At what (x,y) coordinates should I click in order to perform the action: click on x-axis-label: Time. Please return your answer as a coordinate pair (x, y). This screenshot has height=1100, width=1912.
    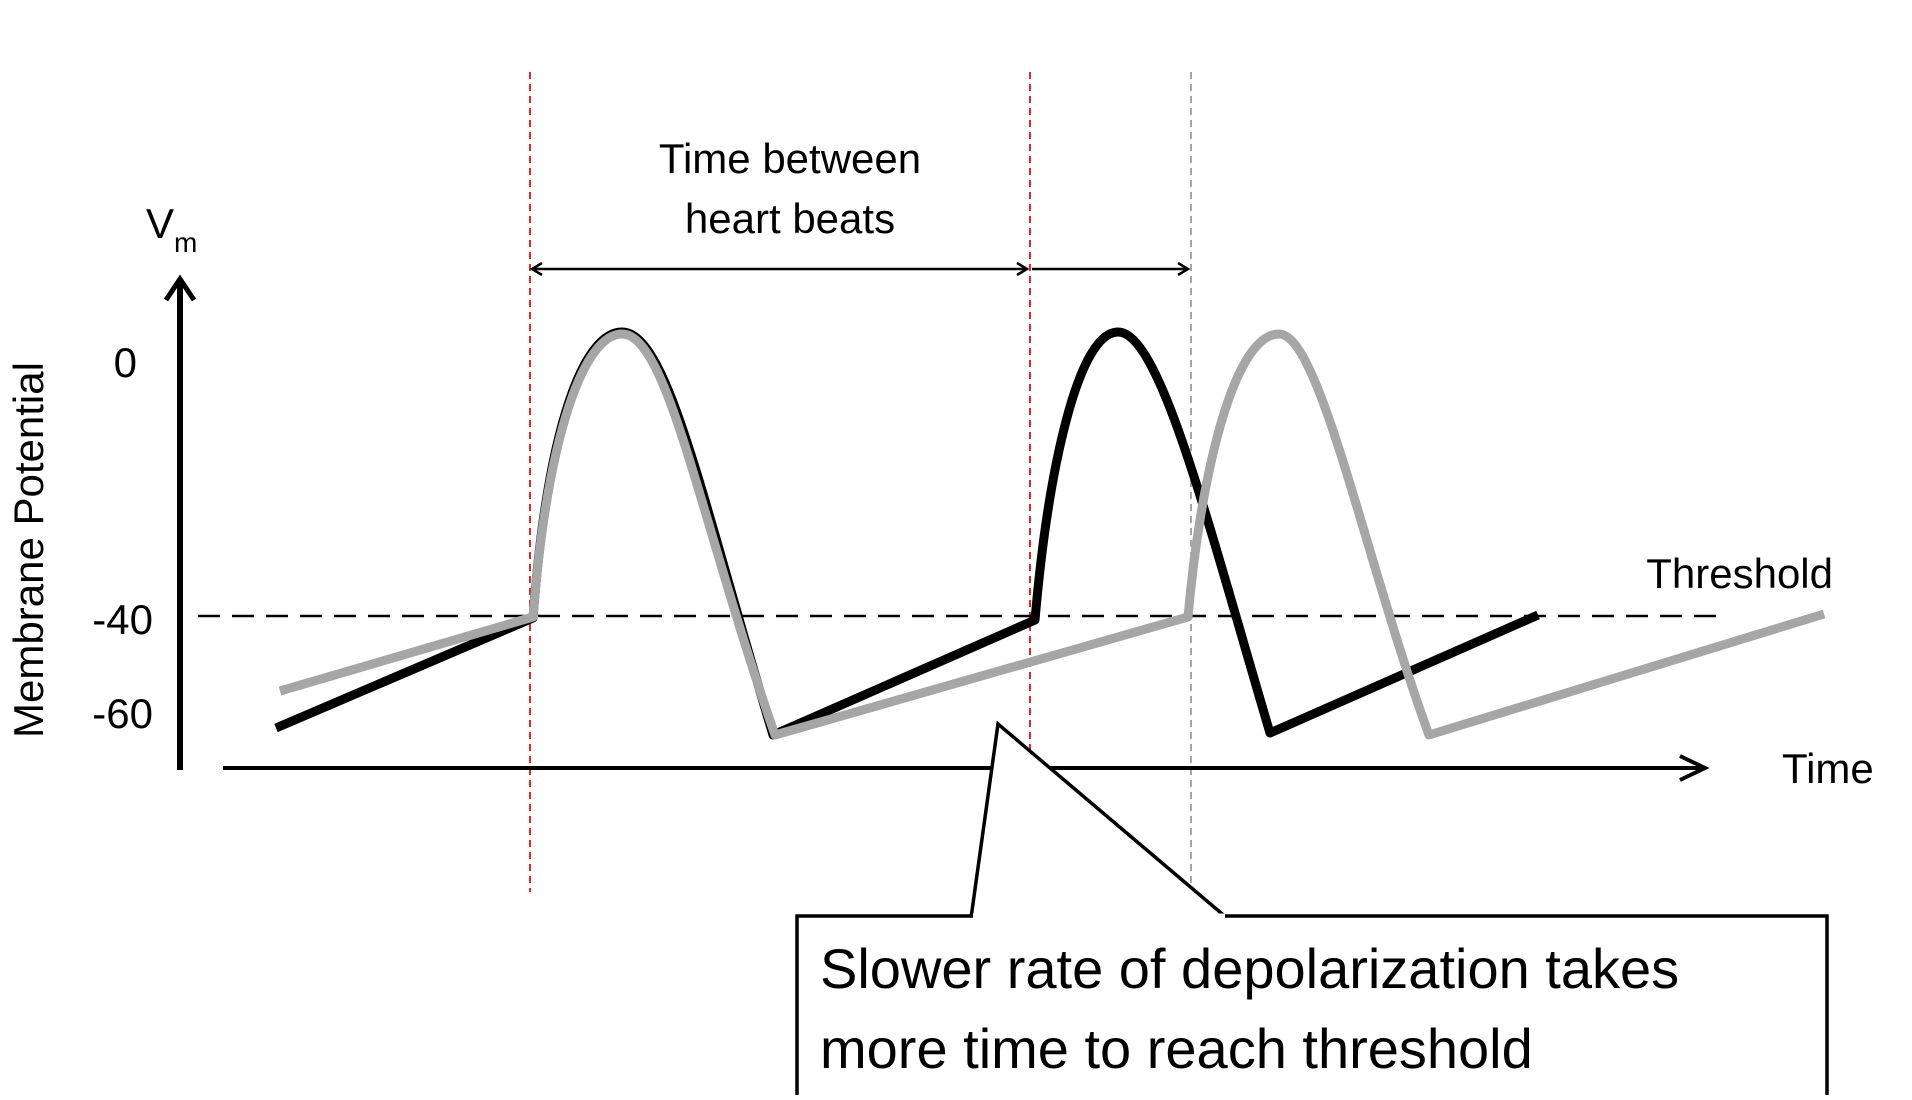
    Looking at the image, I should click on (1828, 768).